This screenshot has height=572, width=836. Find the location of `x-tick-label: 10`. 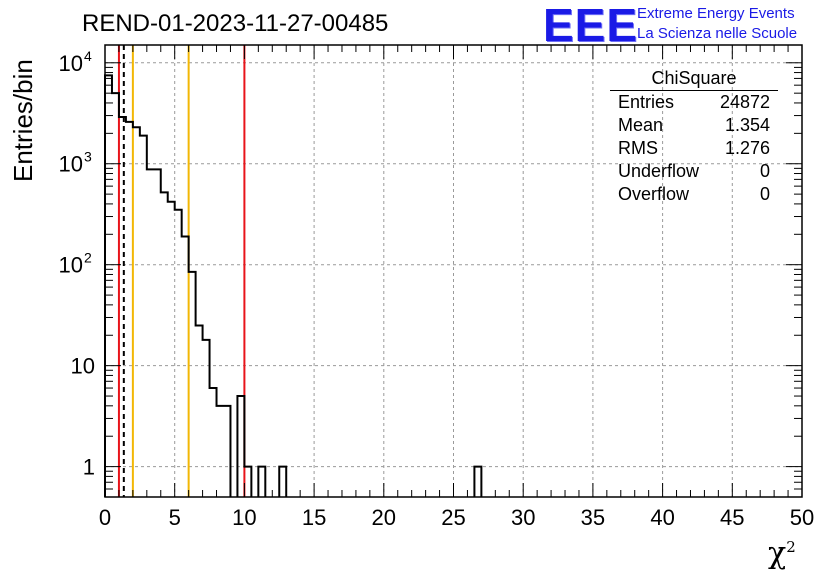

x-tick-label: 10 is located at coordinates (244, 517).